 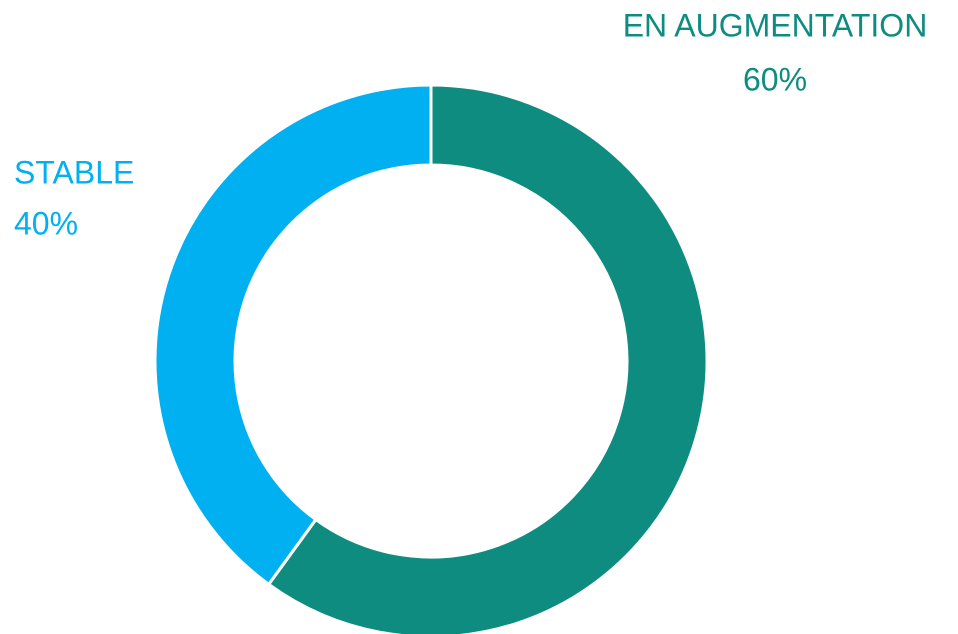 I want to click on category-label: STABLE, so click(x=74, y=172).